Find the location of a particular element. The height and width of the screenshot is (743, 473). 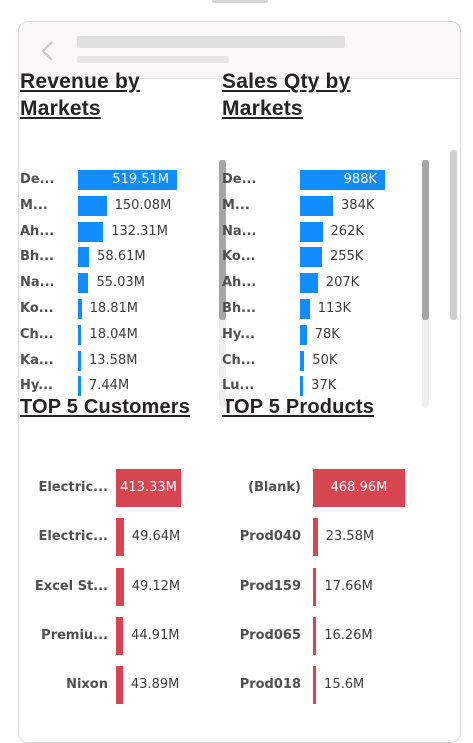

bar-row: Ka... 13.58M is located at coordinates (118, 361).